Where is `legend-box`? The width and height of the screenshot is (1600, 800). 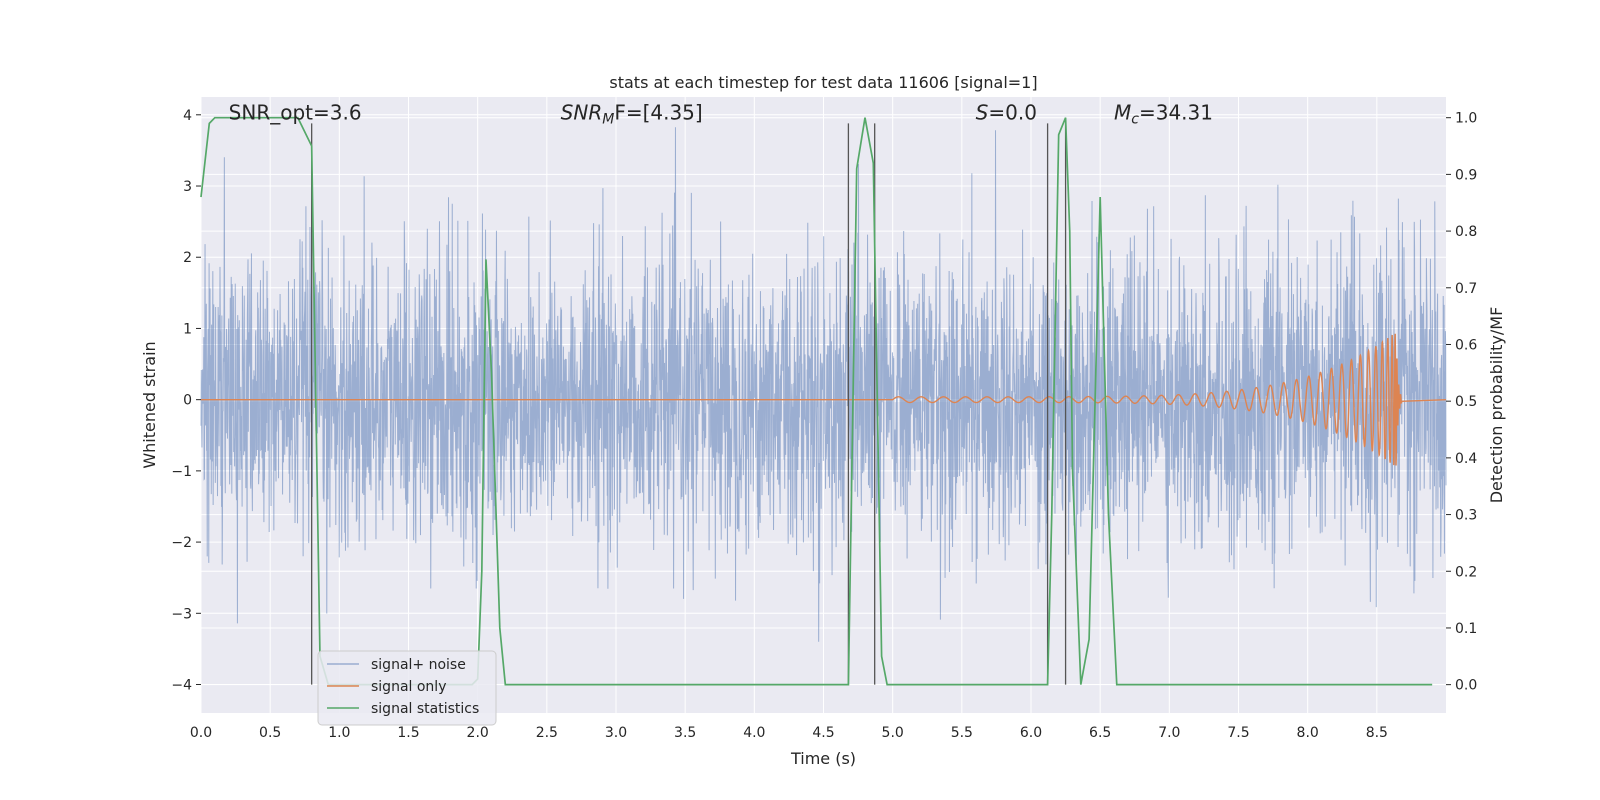 legend-box is located at coordinates (407, 688).